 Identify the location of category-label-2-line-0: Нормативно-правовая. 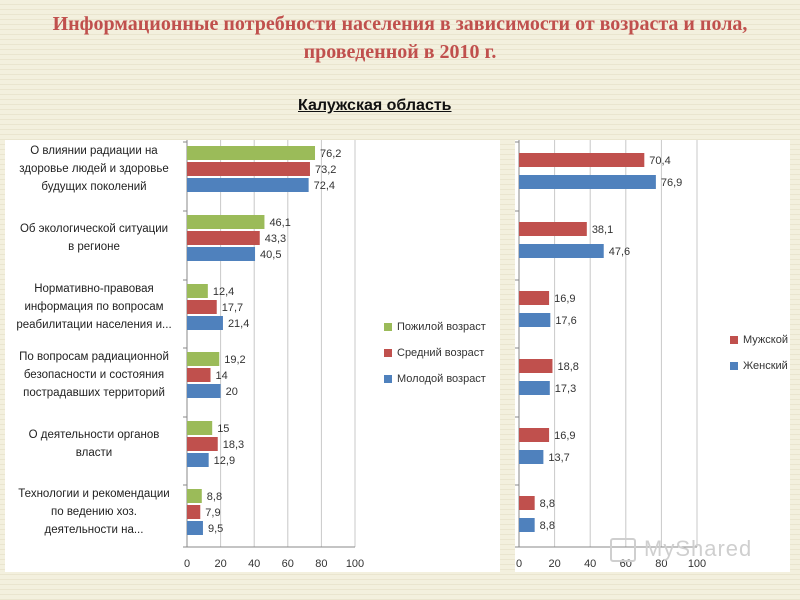
(94, 289).